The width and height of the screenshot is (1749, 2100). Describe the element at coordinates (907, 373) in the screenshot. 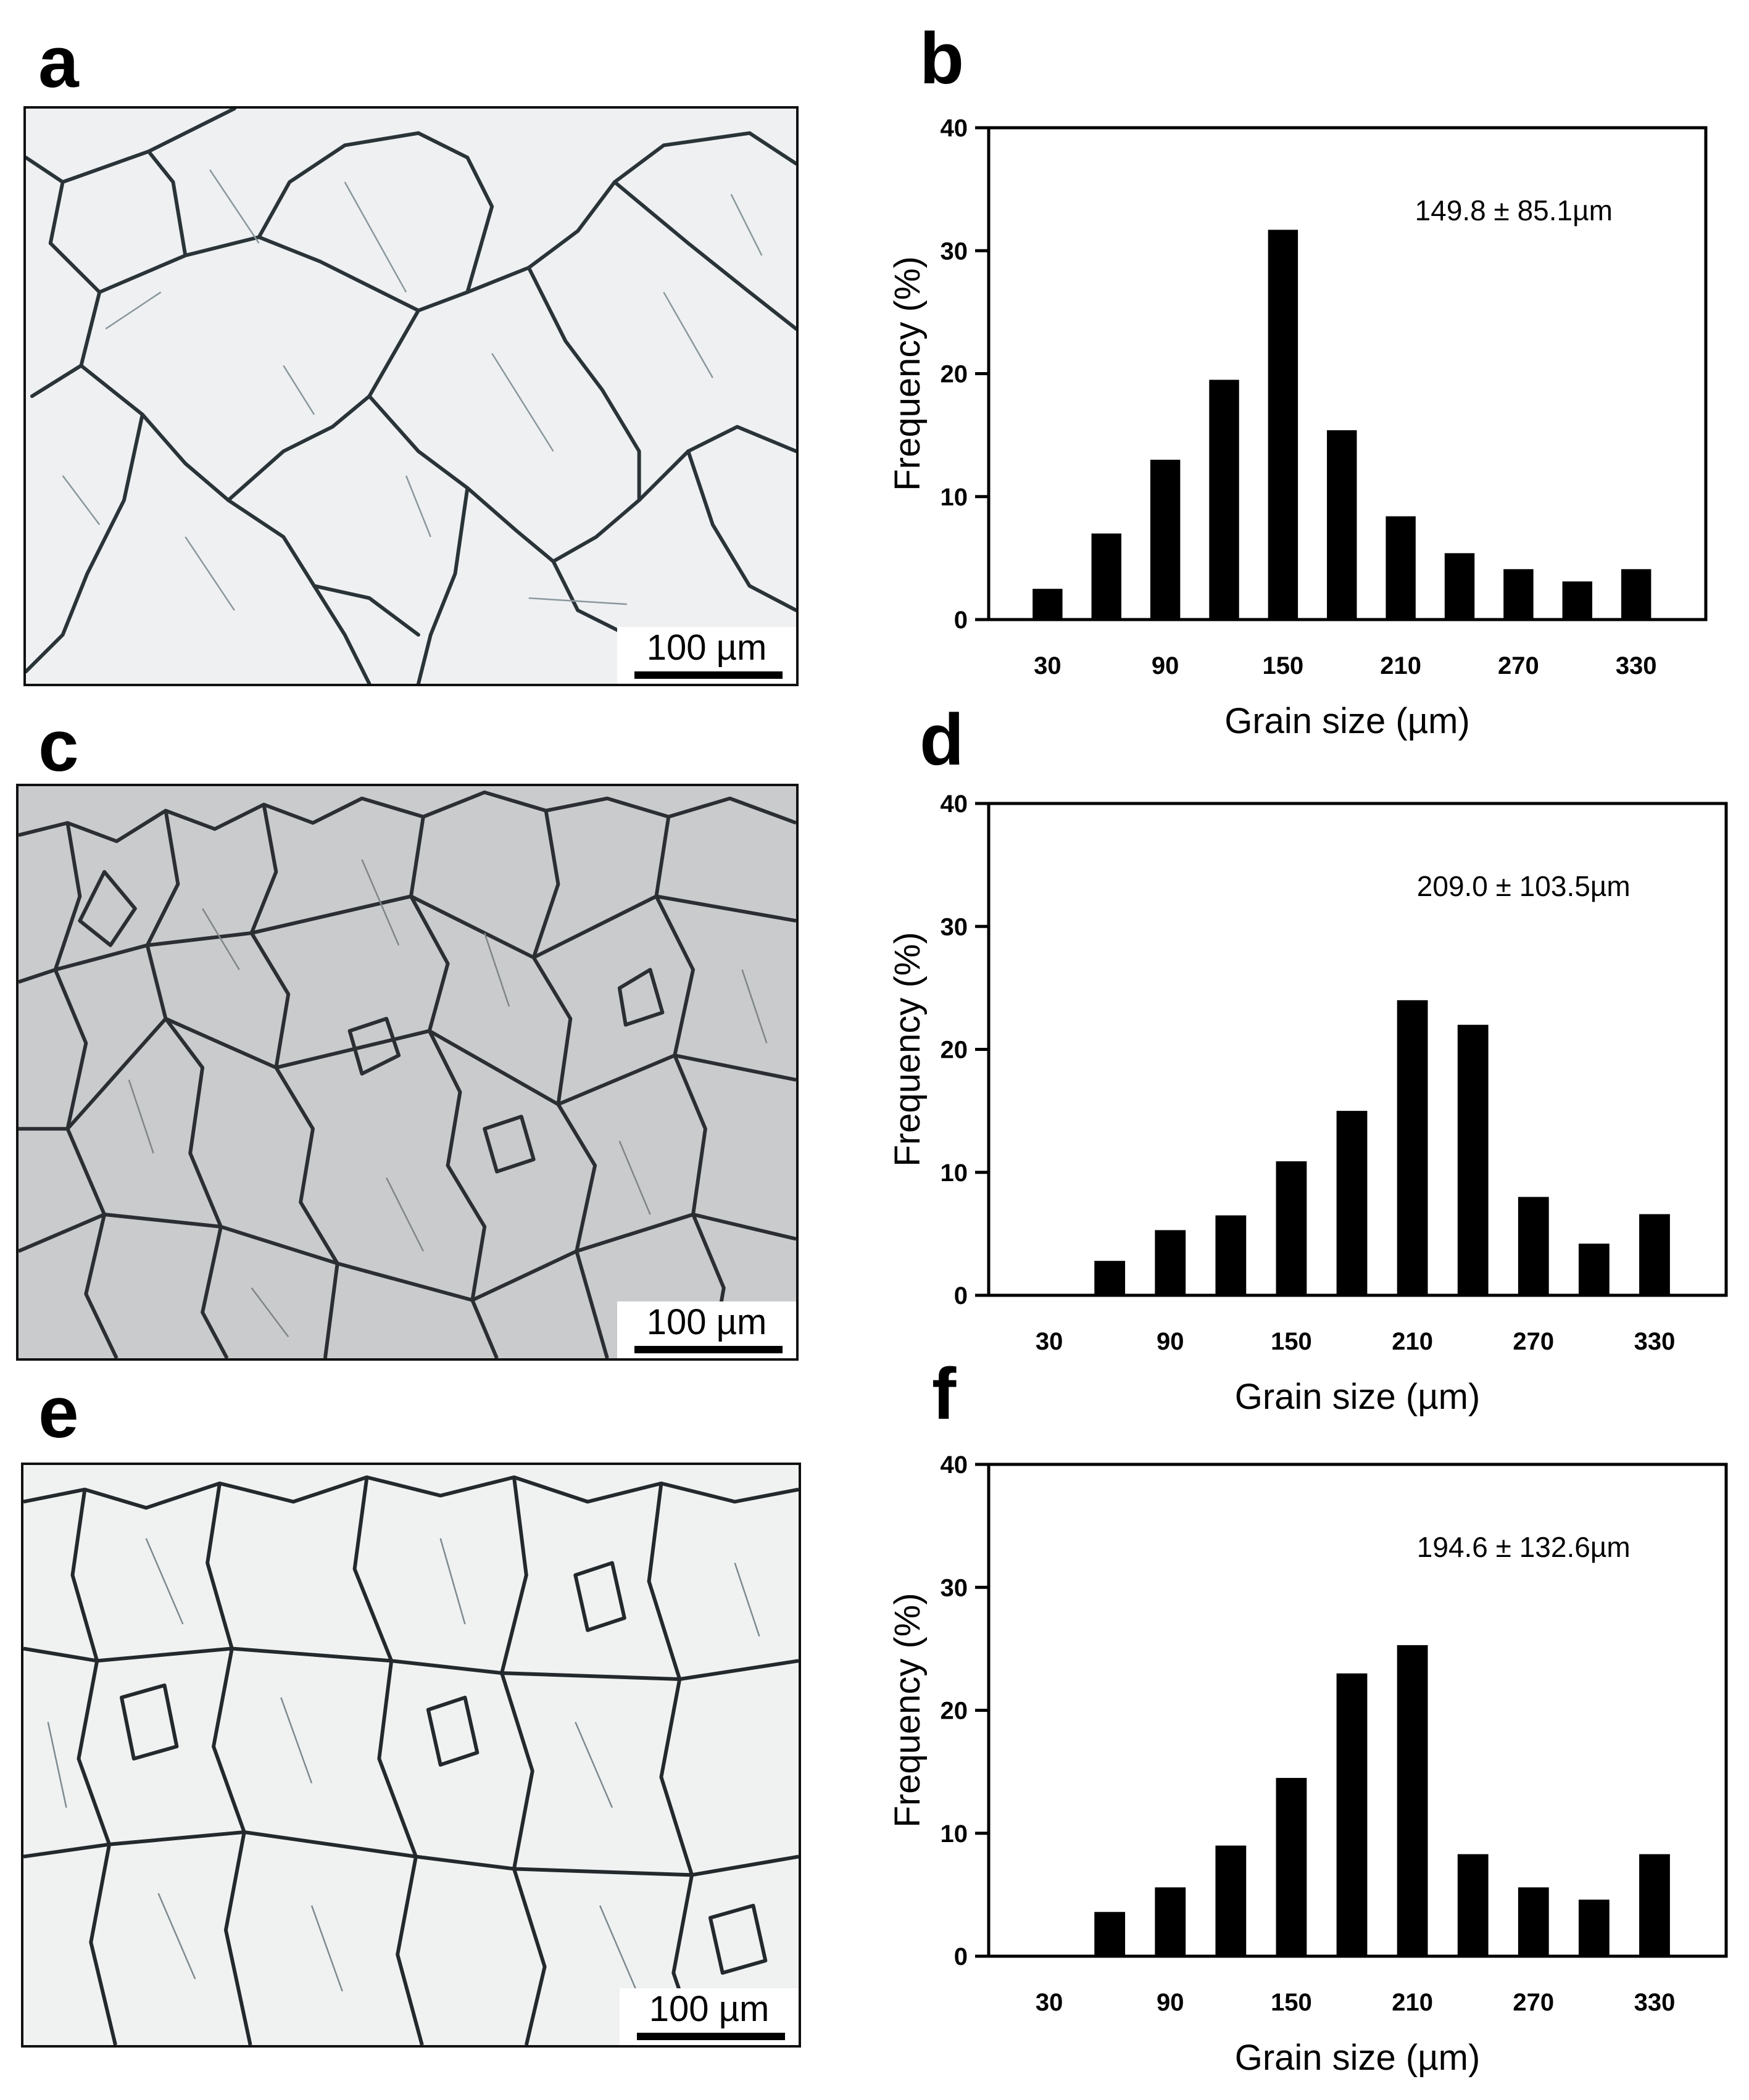

I see `chart-b-ylabel: Frequency (%)` at that location.